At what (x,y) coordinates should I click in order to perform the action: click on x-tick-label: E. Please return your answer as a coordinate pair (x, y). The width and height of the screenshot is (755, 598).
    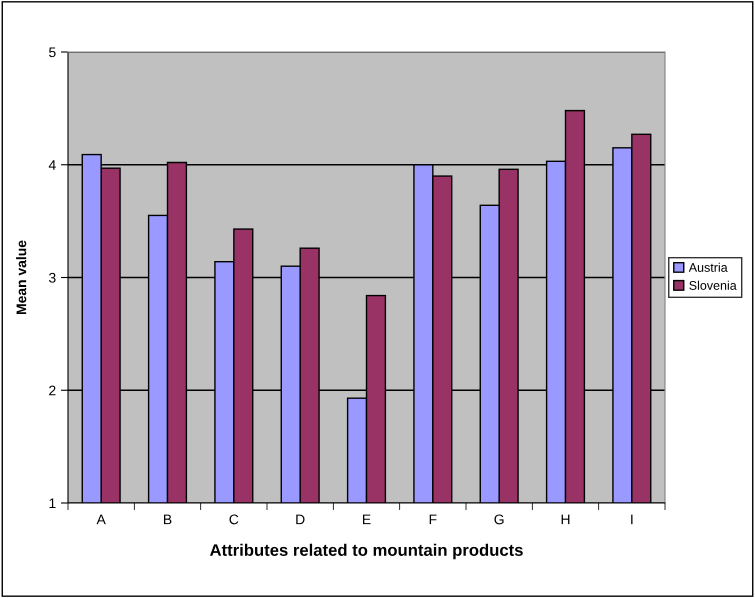
    Looking at the image, I should click on (367, 519).